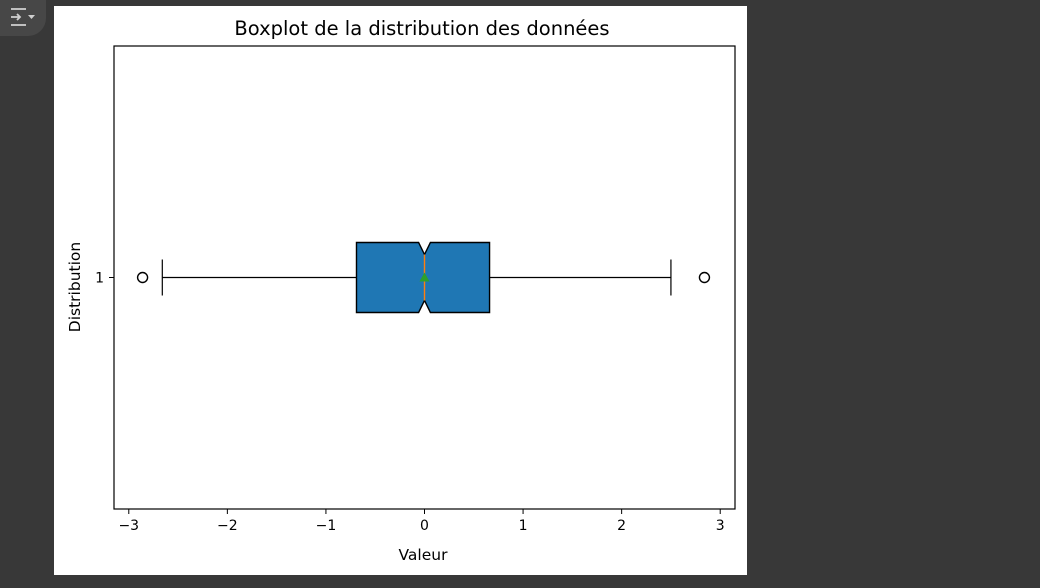  What do you see at coordinates (523, 526) in the screenshot?
I see `x-tick-label: 1` at bounding box center [523, 526].